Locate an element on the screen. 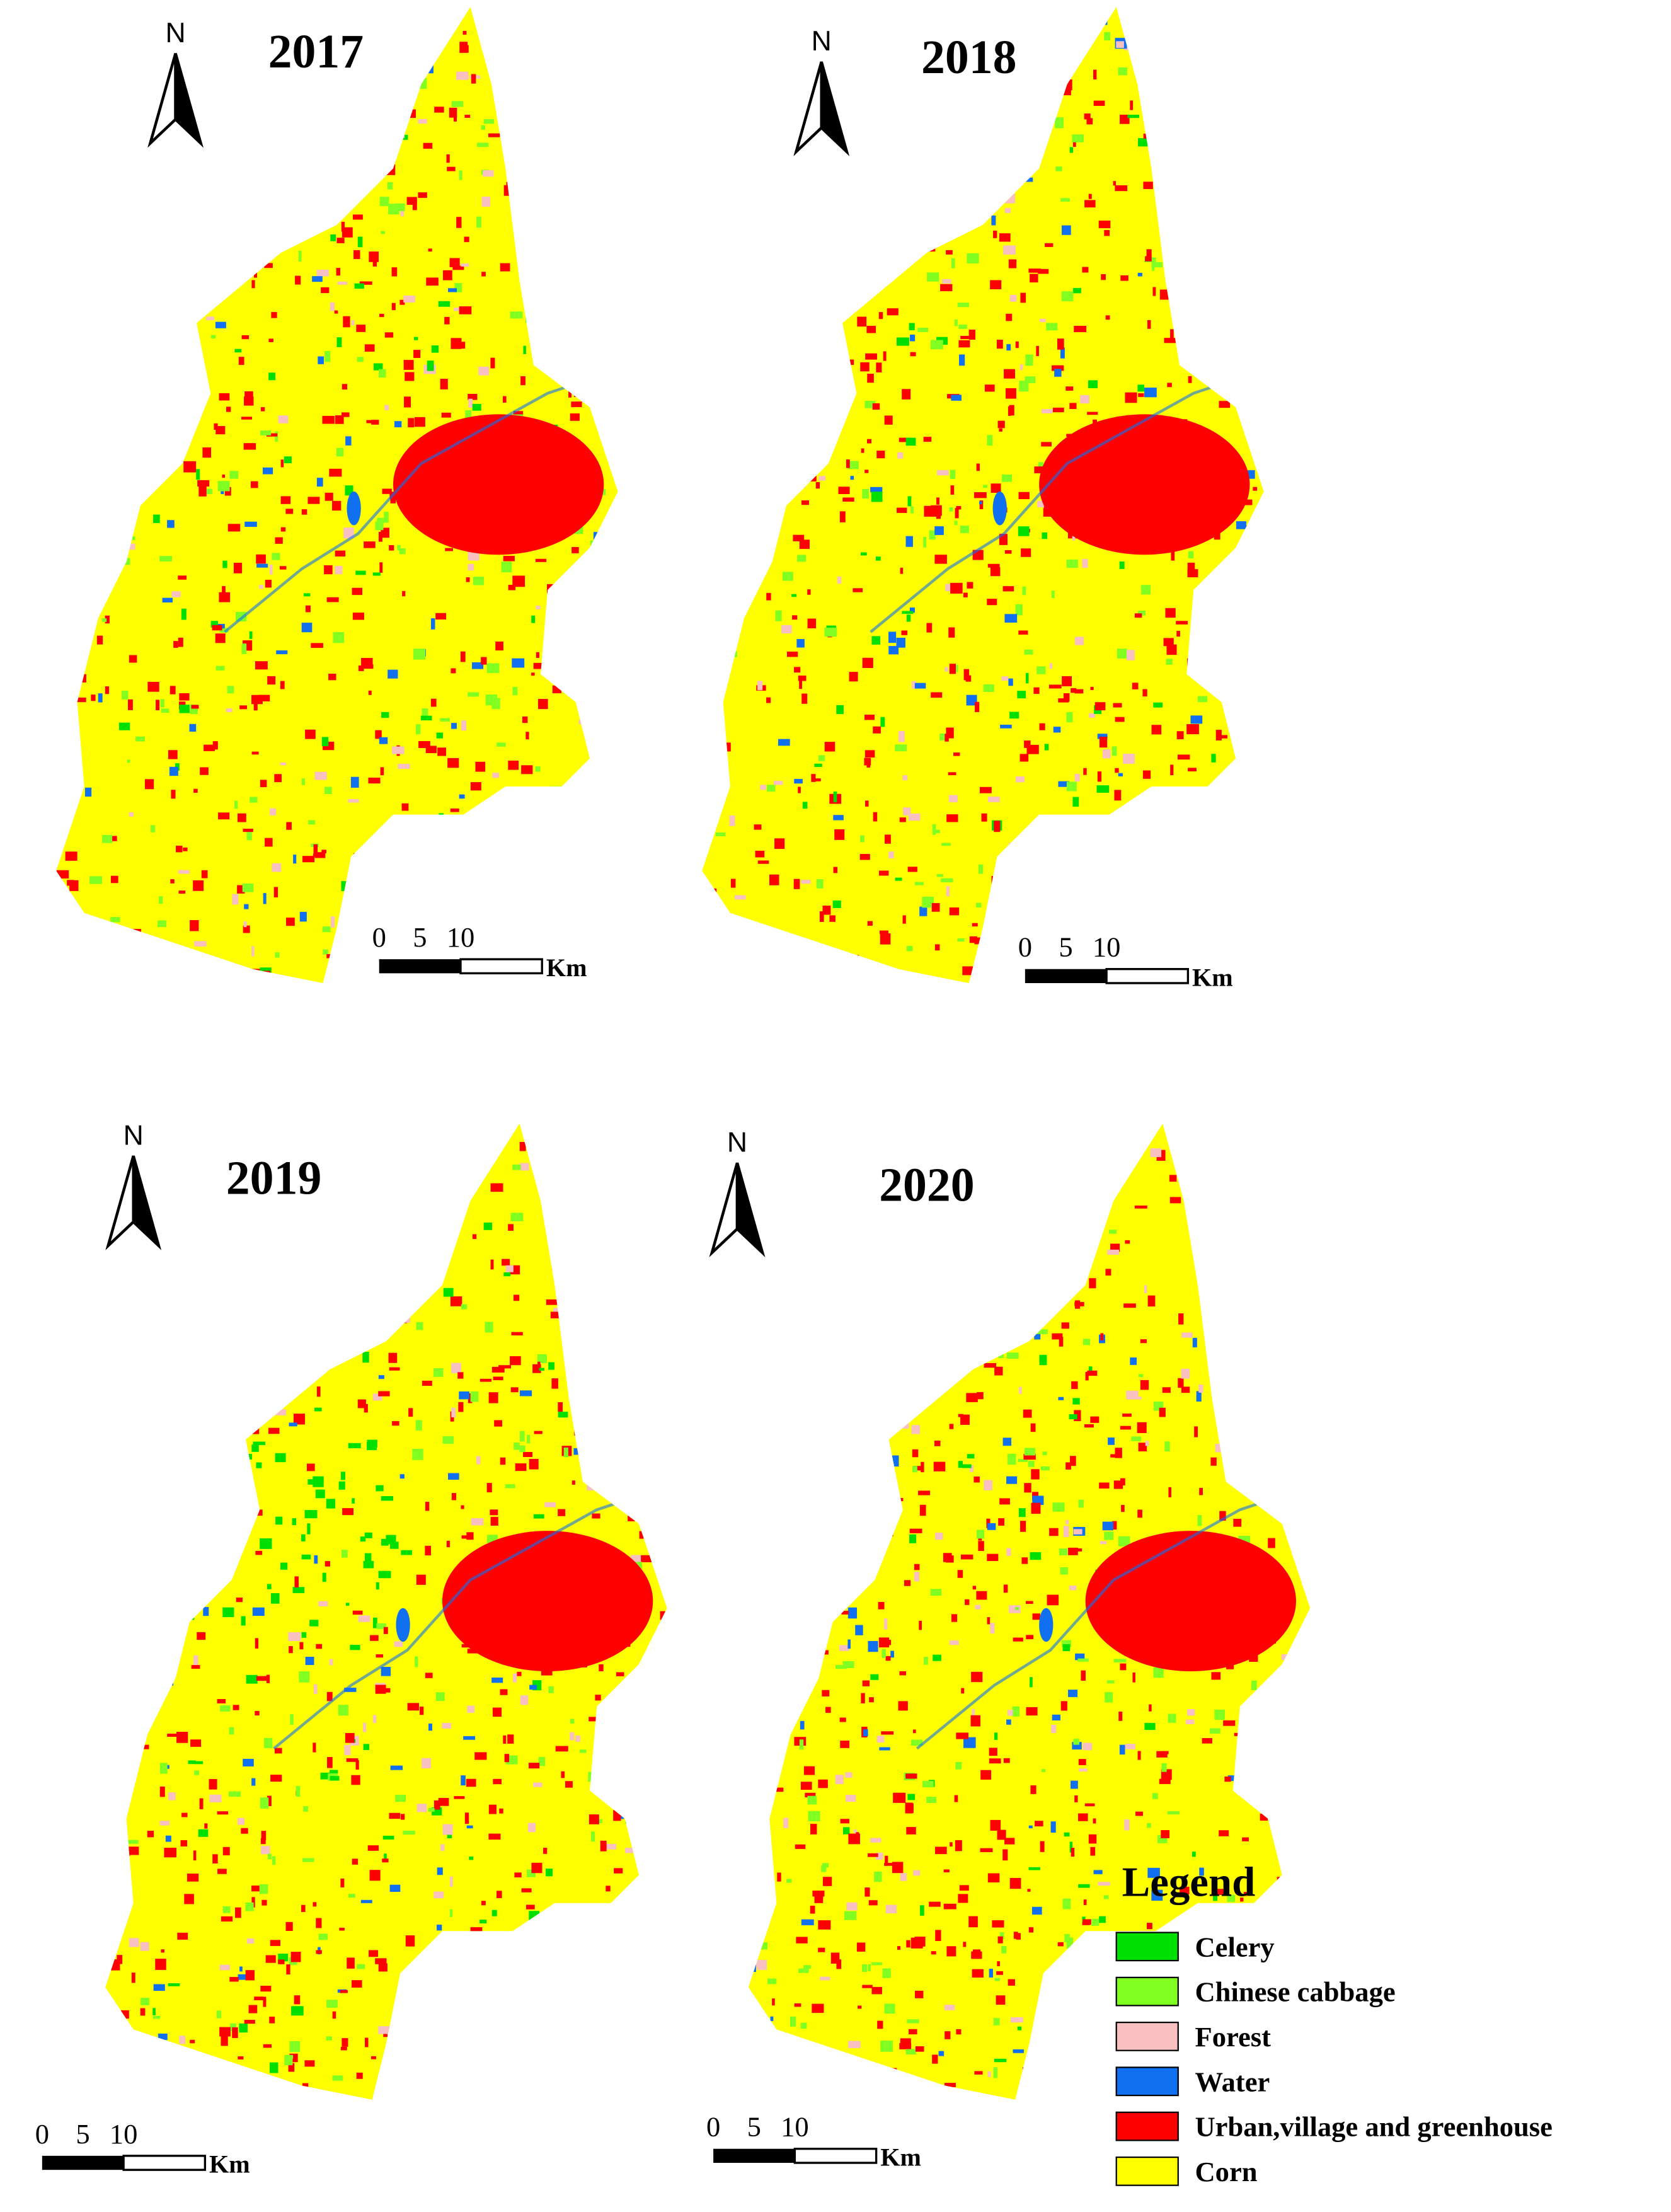 This screenshot has height=2212, width=1671. scale-label: 10 is located at coordinates (795, 2127).